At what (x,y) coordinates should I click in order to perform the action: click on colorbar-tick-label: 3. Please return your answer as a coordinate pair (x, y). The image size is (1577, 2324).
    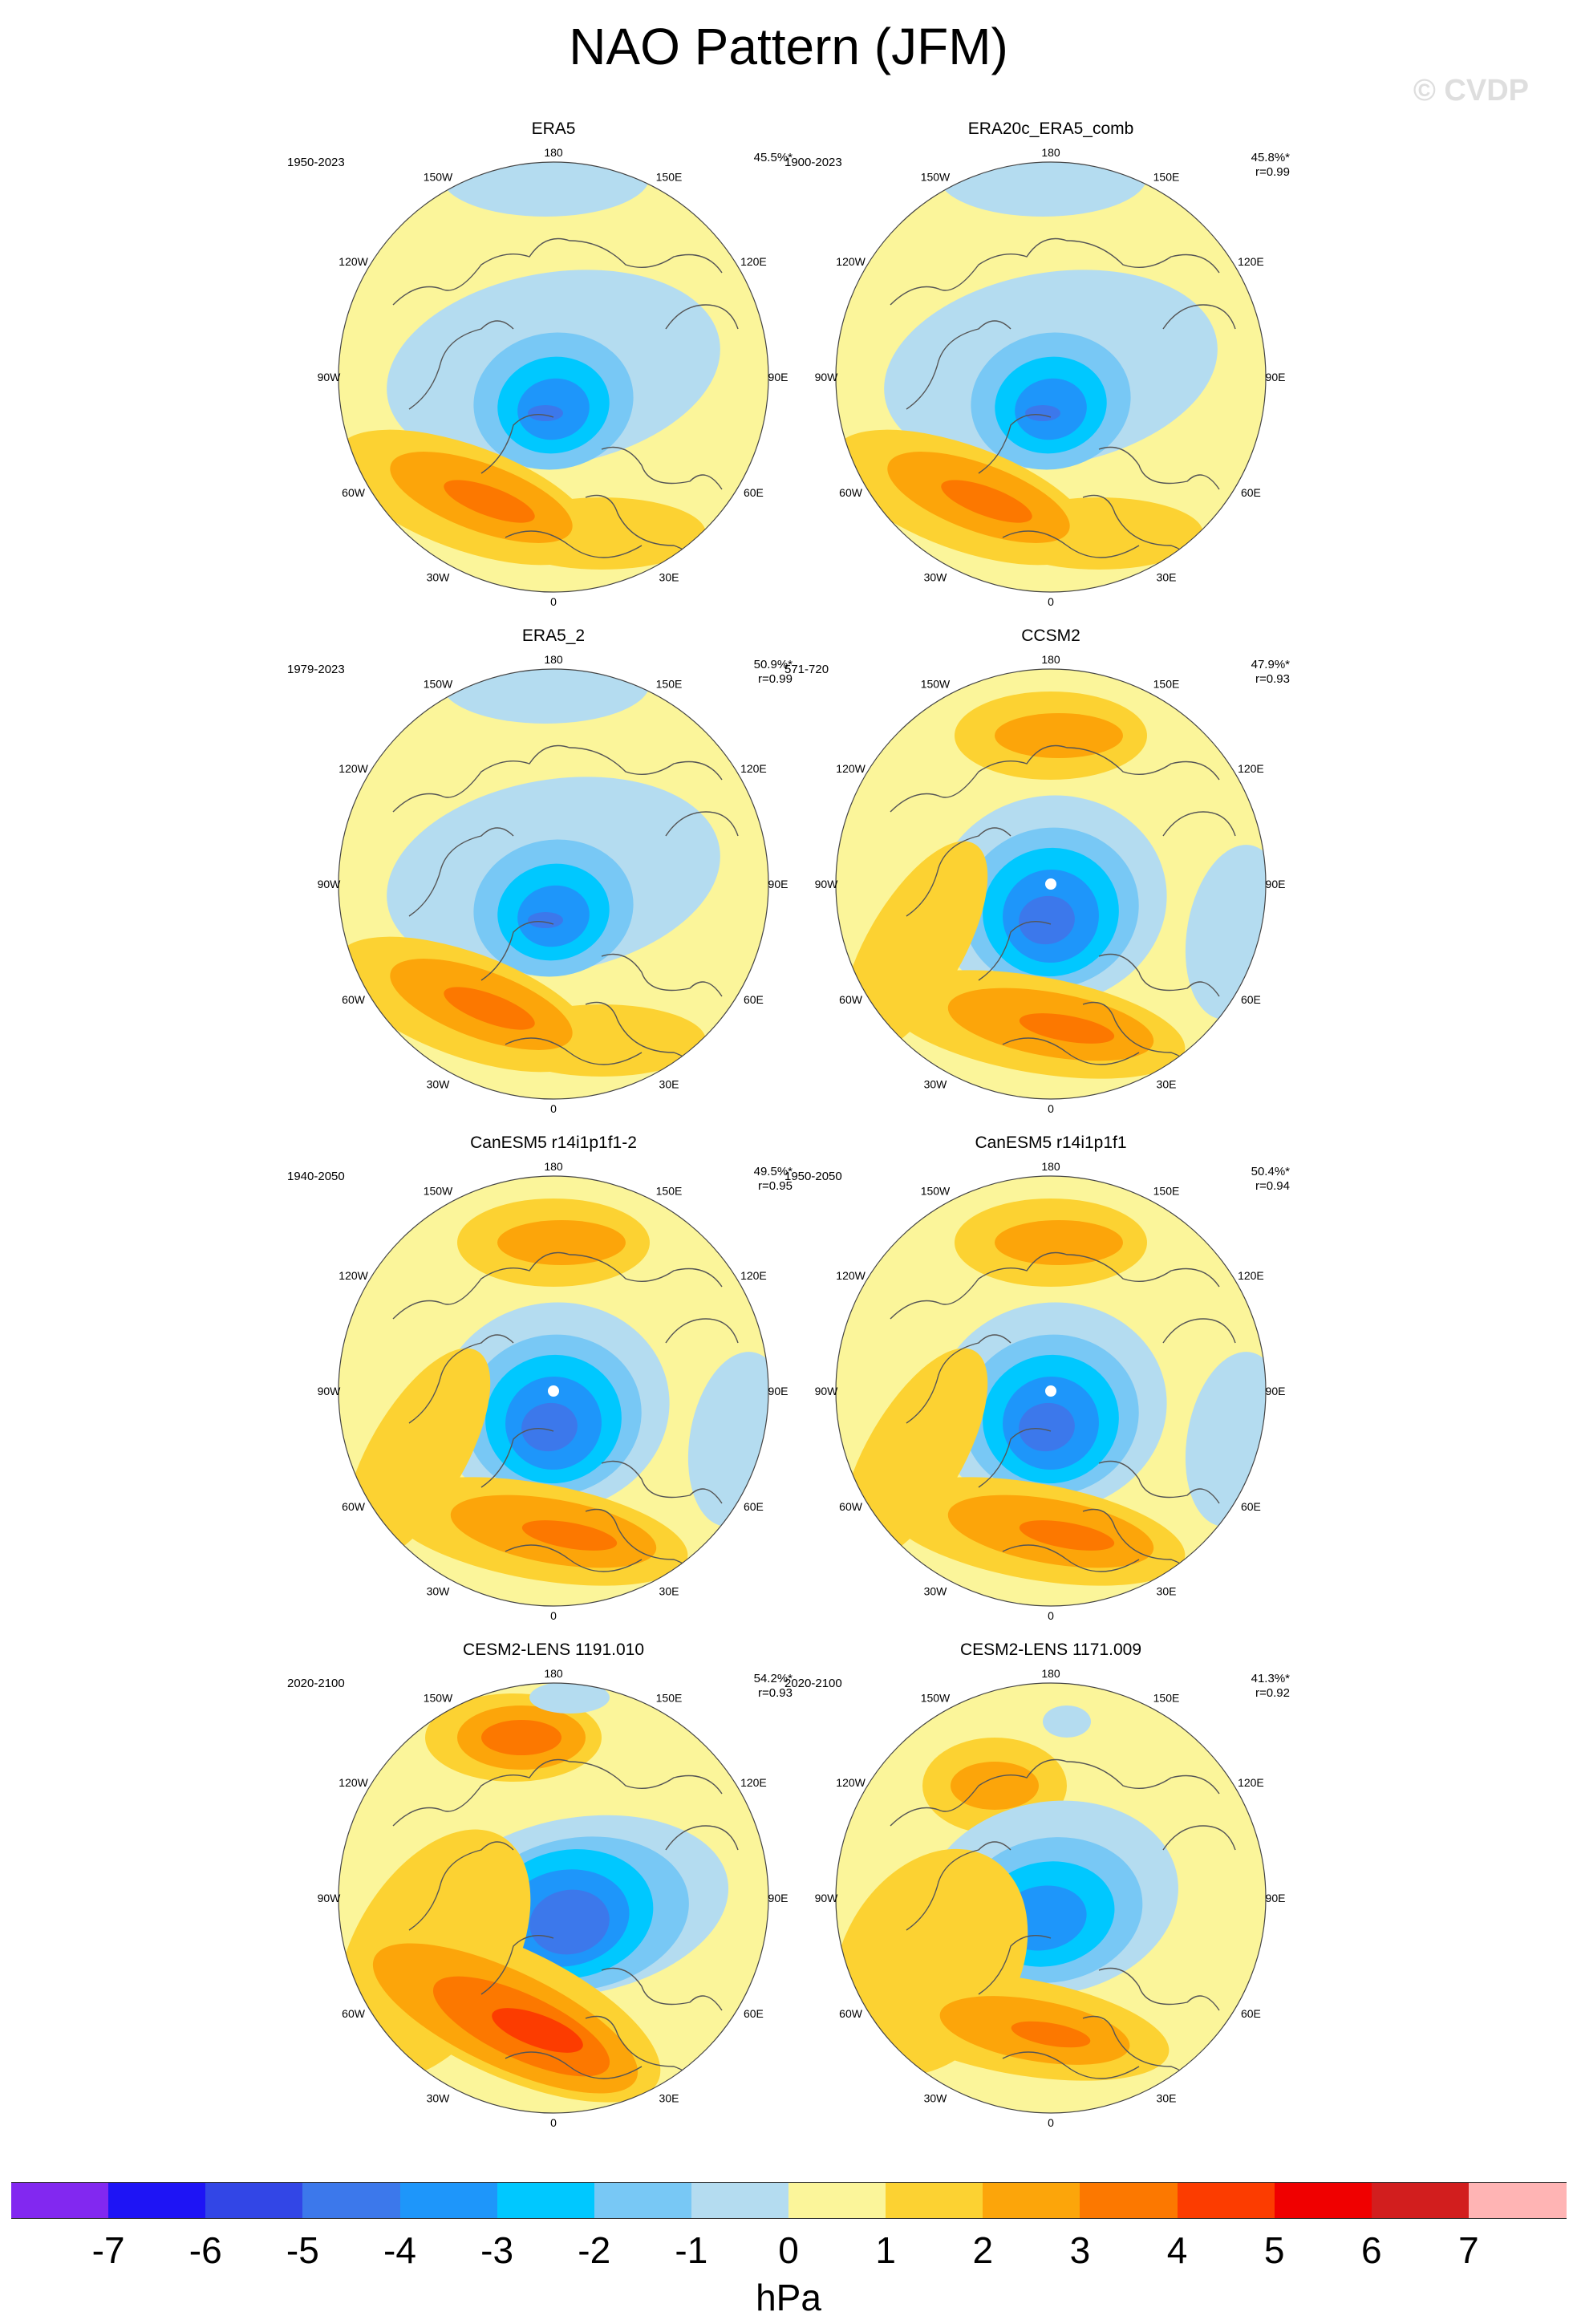
    Looking at the image, I should click on (1080, 2250).